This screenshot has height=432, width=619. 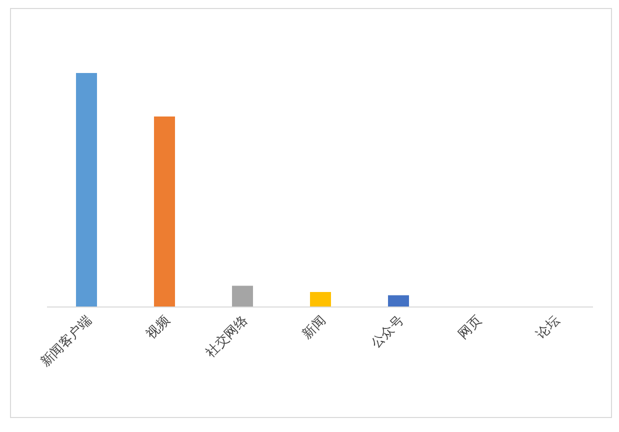 What do you see at coordinates (158, 327) in the screenshot?
I see `x-tick-label: 视频` at bounding box center [158, 327].